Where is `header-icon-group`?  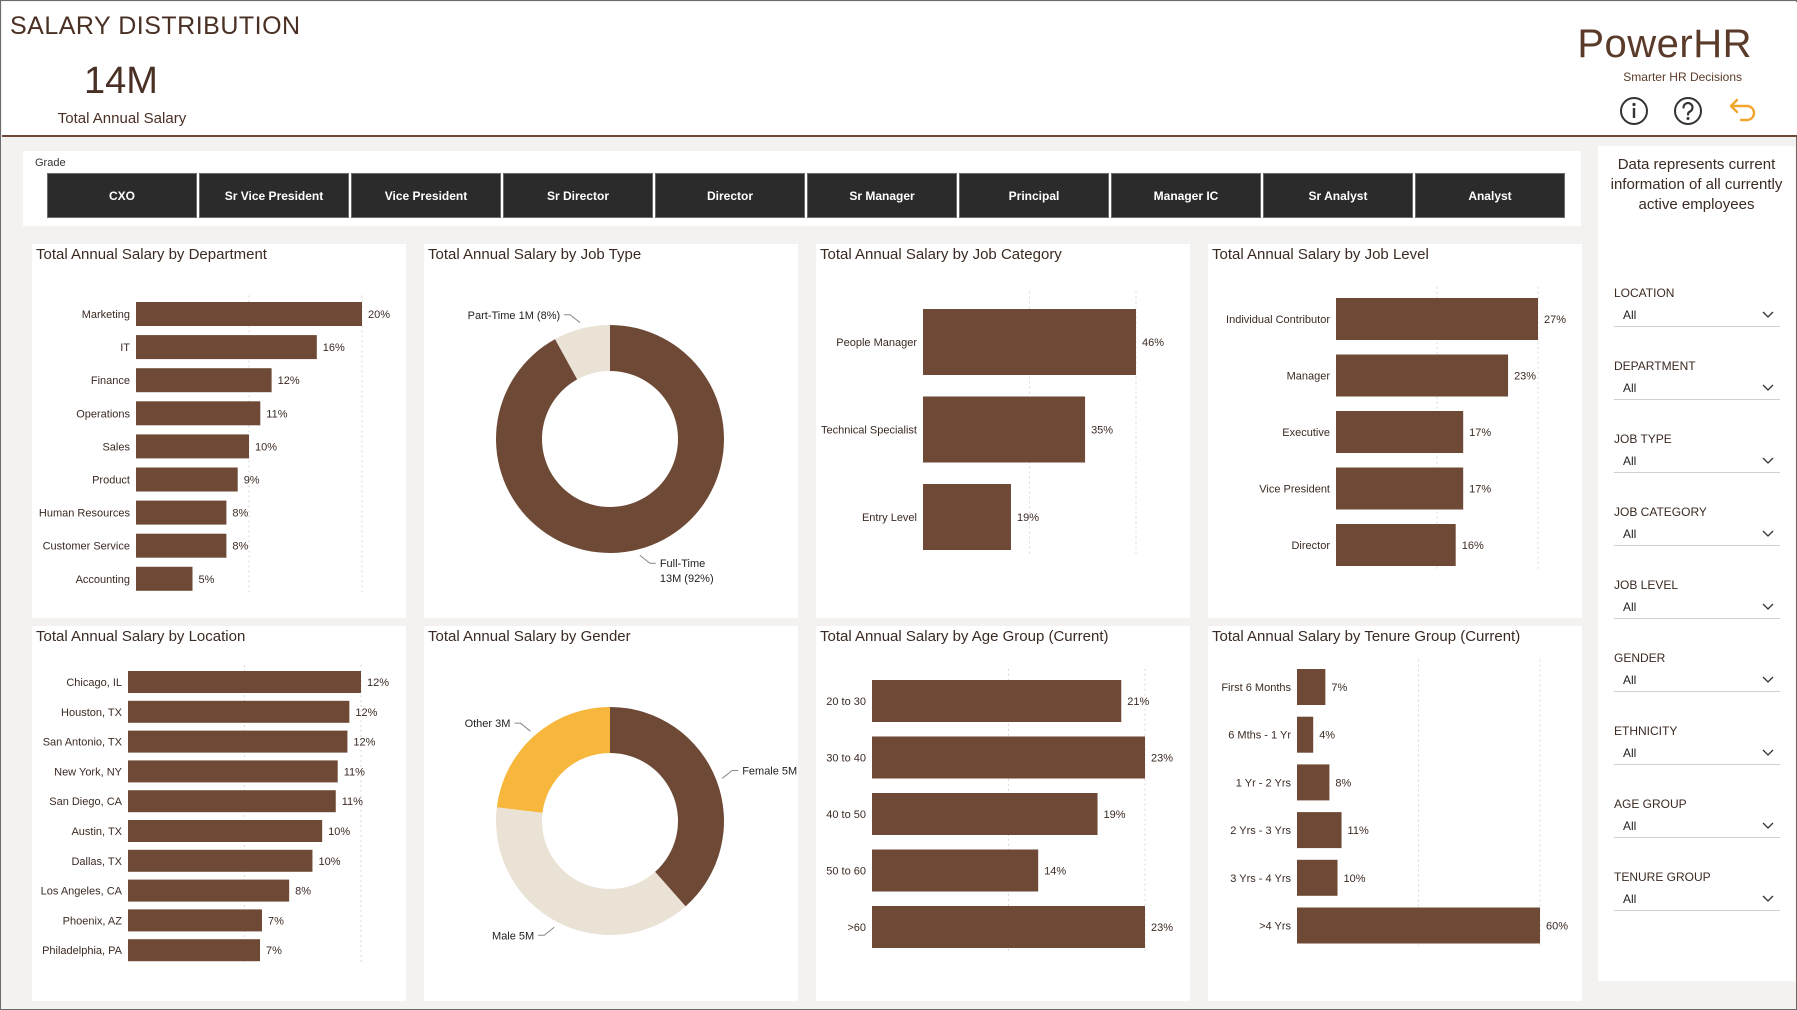
header-icon-group is located at coordinates (1688, 111).